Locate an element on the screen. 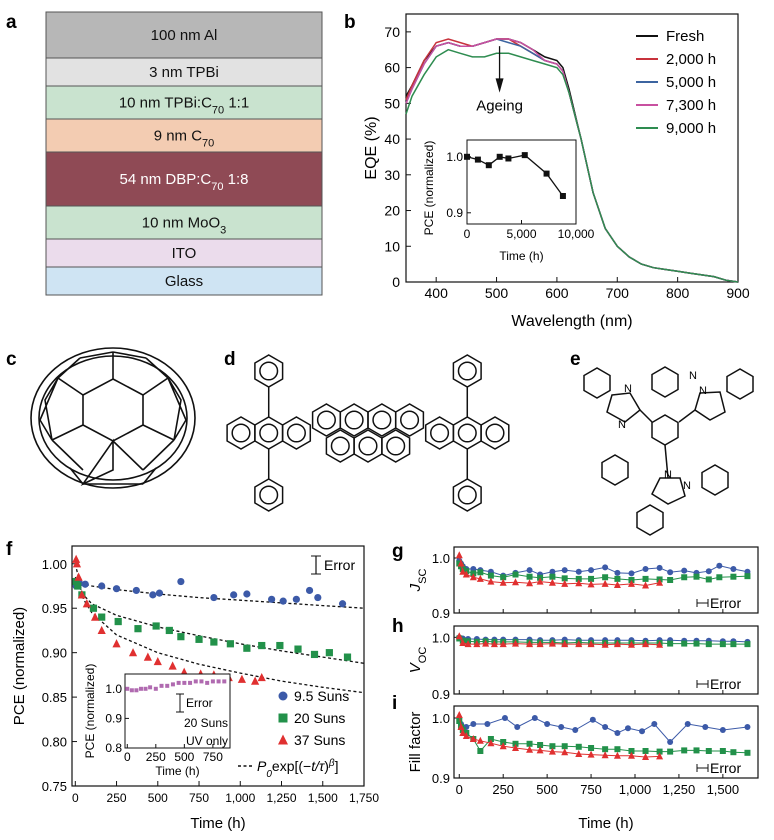 The width and height of the screenshot is (774, 840). inset-y-tick-label: 1.0 is located at coordinates (113, 689).